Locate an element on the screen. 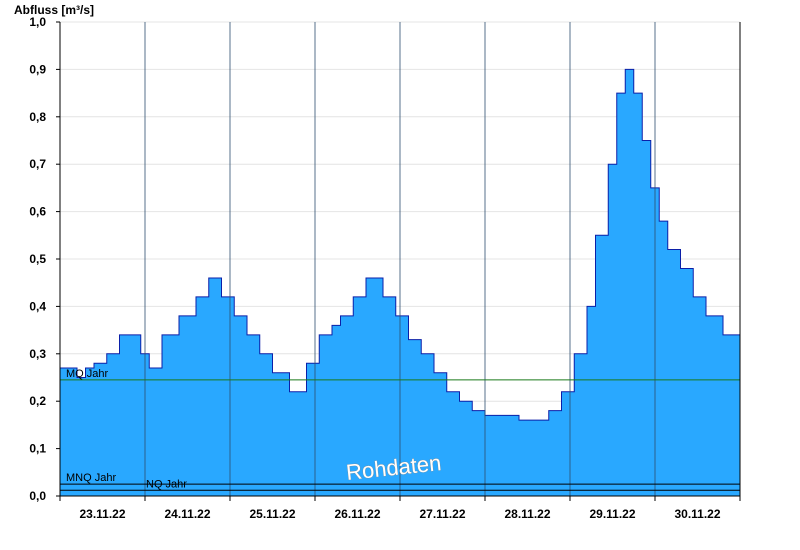 The height and width of the screenshot is (550, 800). x-tick-label: 24.11.22 is located at coordinates (187, 514).